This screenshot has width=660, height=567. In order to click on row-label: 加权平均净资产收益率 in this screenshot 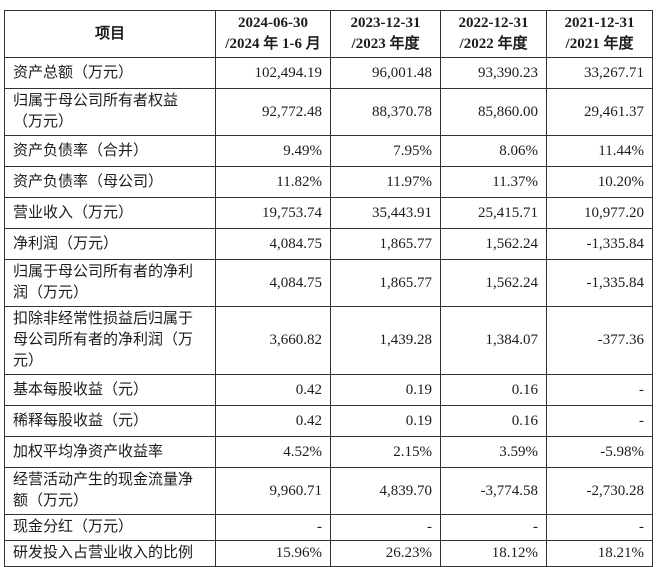, I will do `click(110, 452)`.